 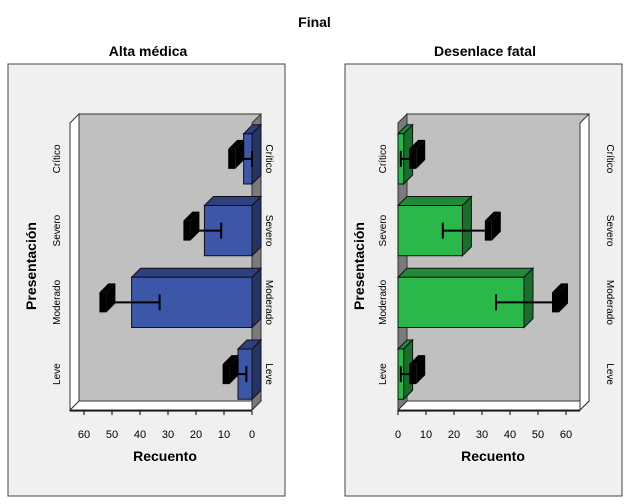 What do you see at coordinates (485, 51) in the screenshot?
I see `panel-title-desenlace-fatal: Desenlace fatal` at bounding box center [485, 51].